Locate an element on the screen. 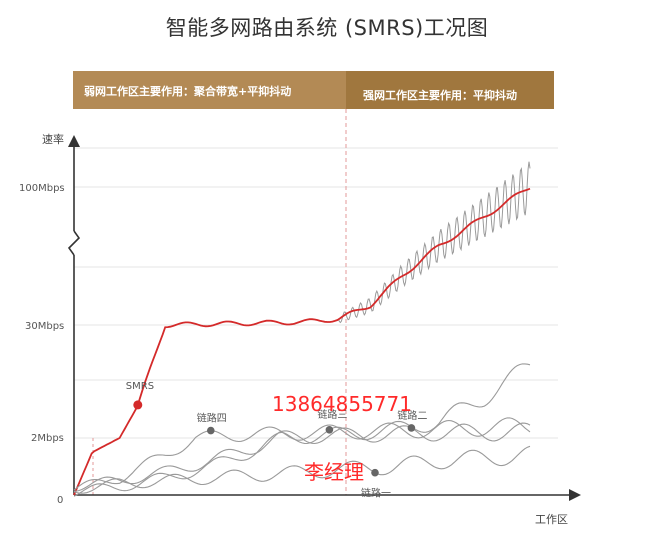 This screenshot has height=548, width=654. smrs-raw-oscillation is located at coordinates (434, 242).